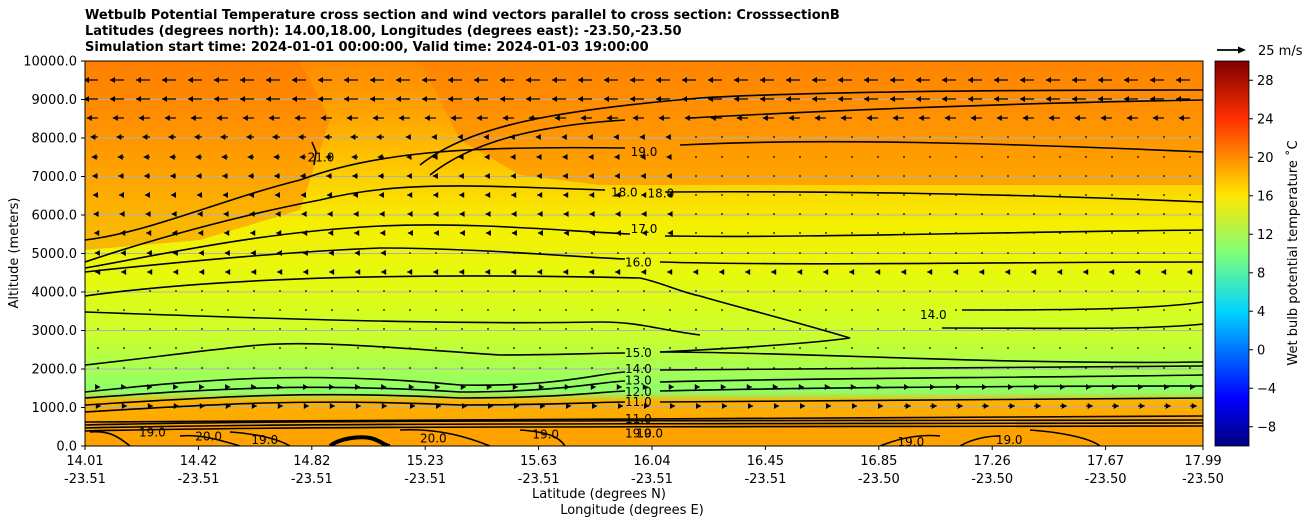 This screenshot has height=526, width=1311. Describe the element at coordinates (55, 216) in the screenshot. I see `y-tick-label: 6000.0` at that location.